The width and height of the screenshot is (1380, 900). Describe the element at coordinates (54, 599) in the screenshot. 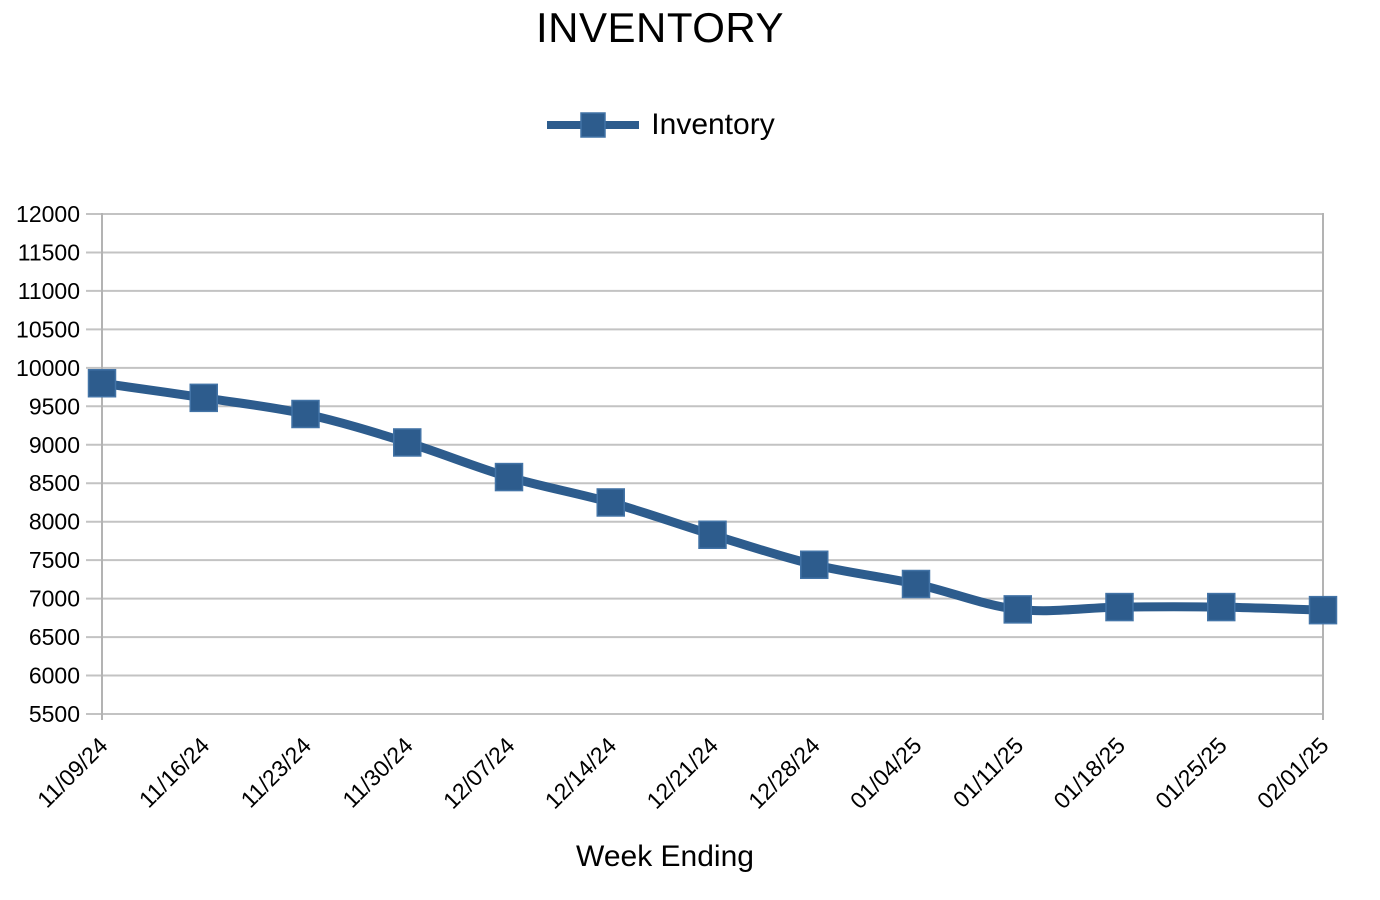

I see `y-tick-label: 7000` at that location.